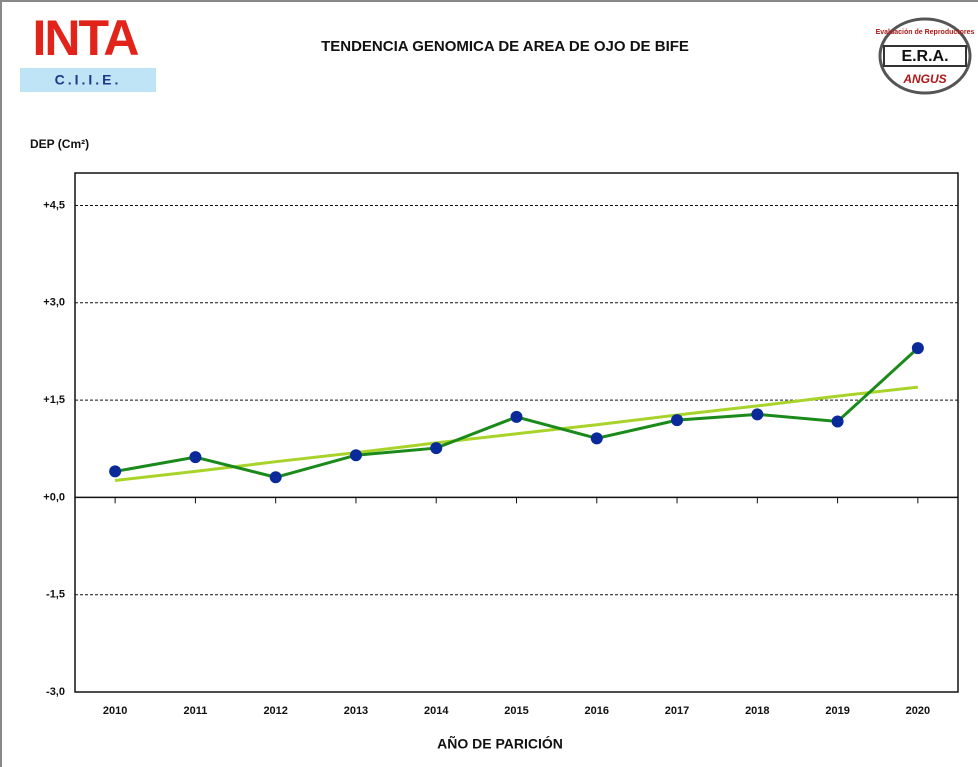  I want to click on inta-band, so click(88, 80).